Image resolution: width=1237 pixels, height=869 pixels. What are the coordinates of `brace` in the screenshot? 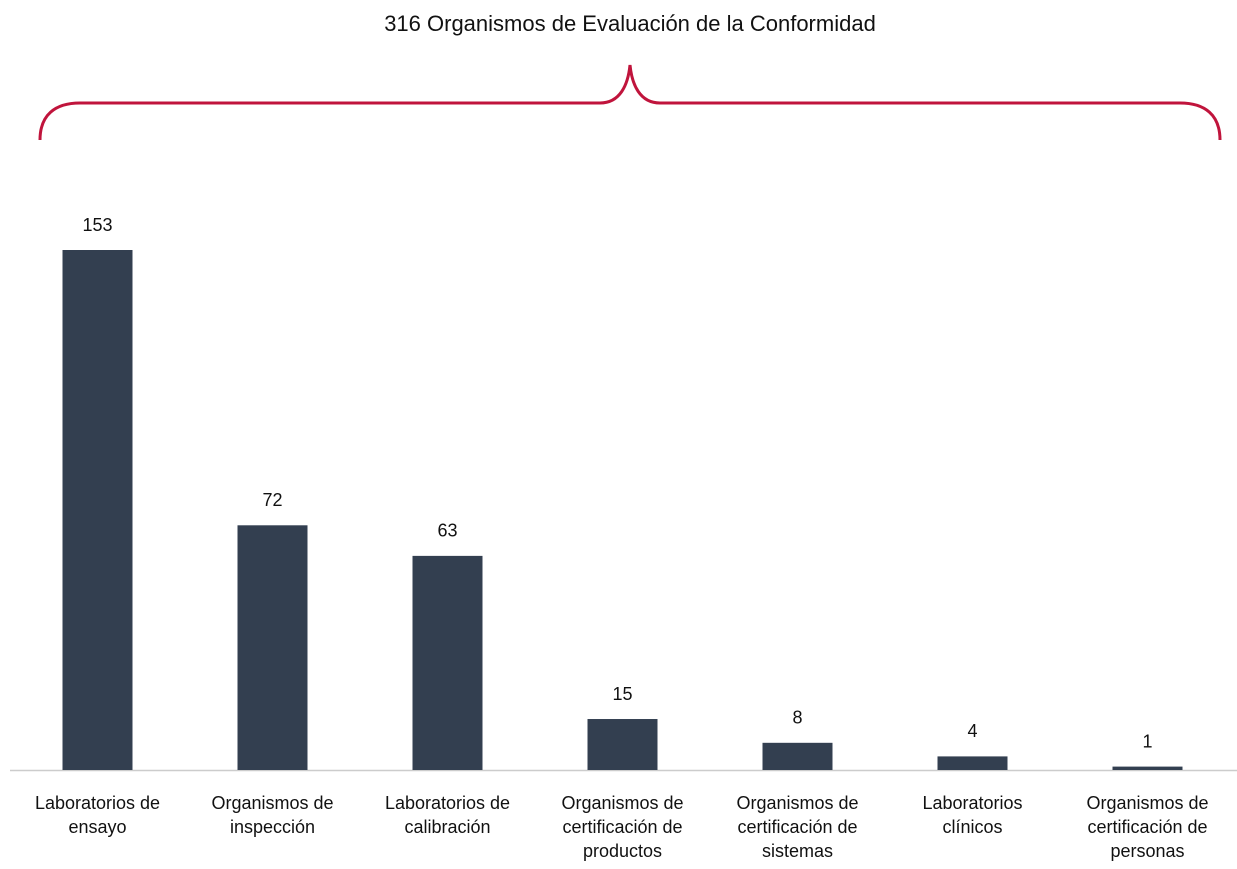 It's located at (630, 102).